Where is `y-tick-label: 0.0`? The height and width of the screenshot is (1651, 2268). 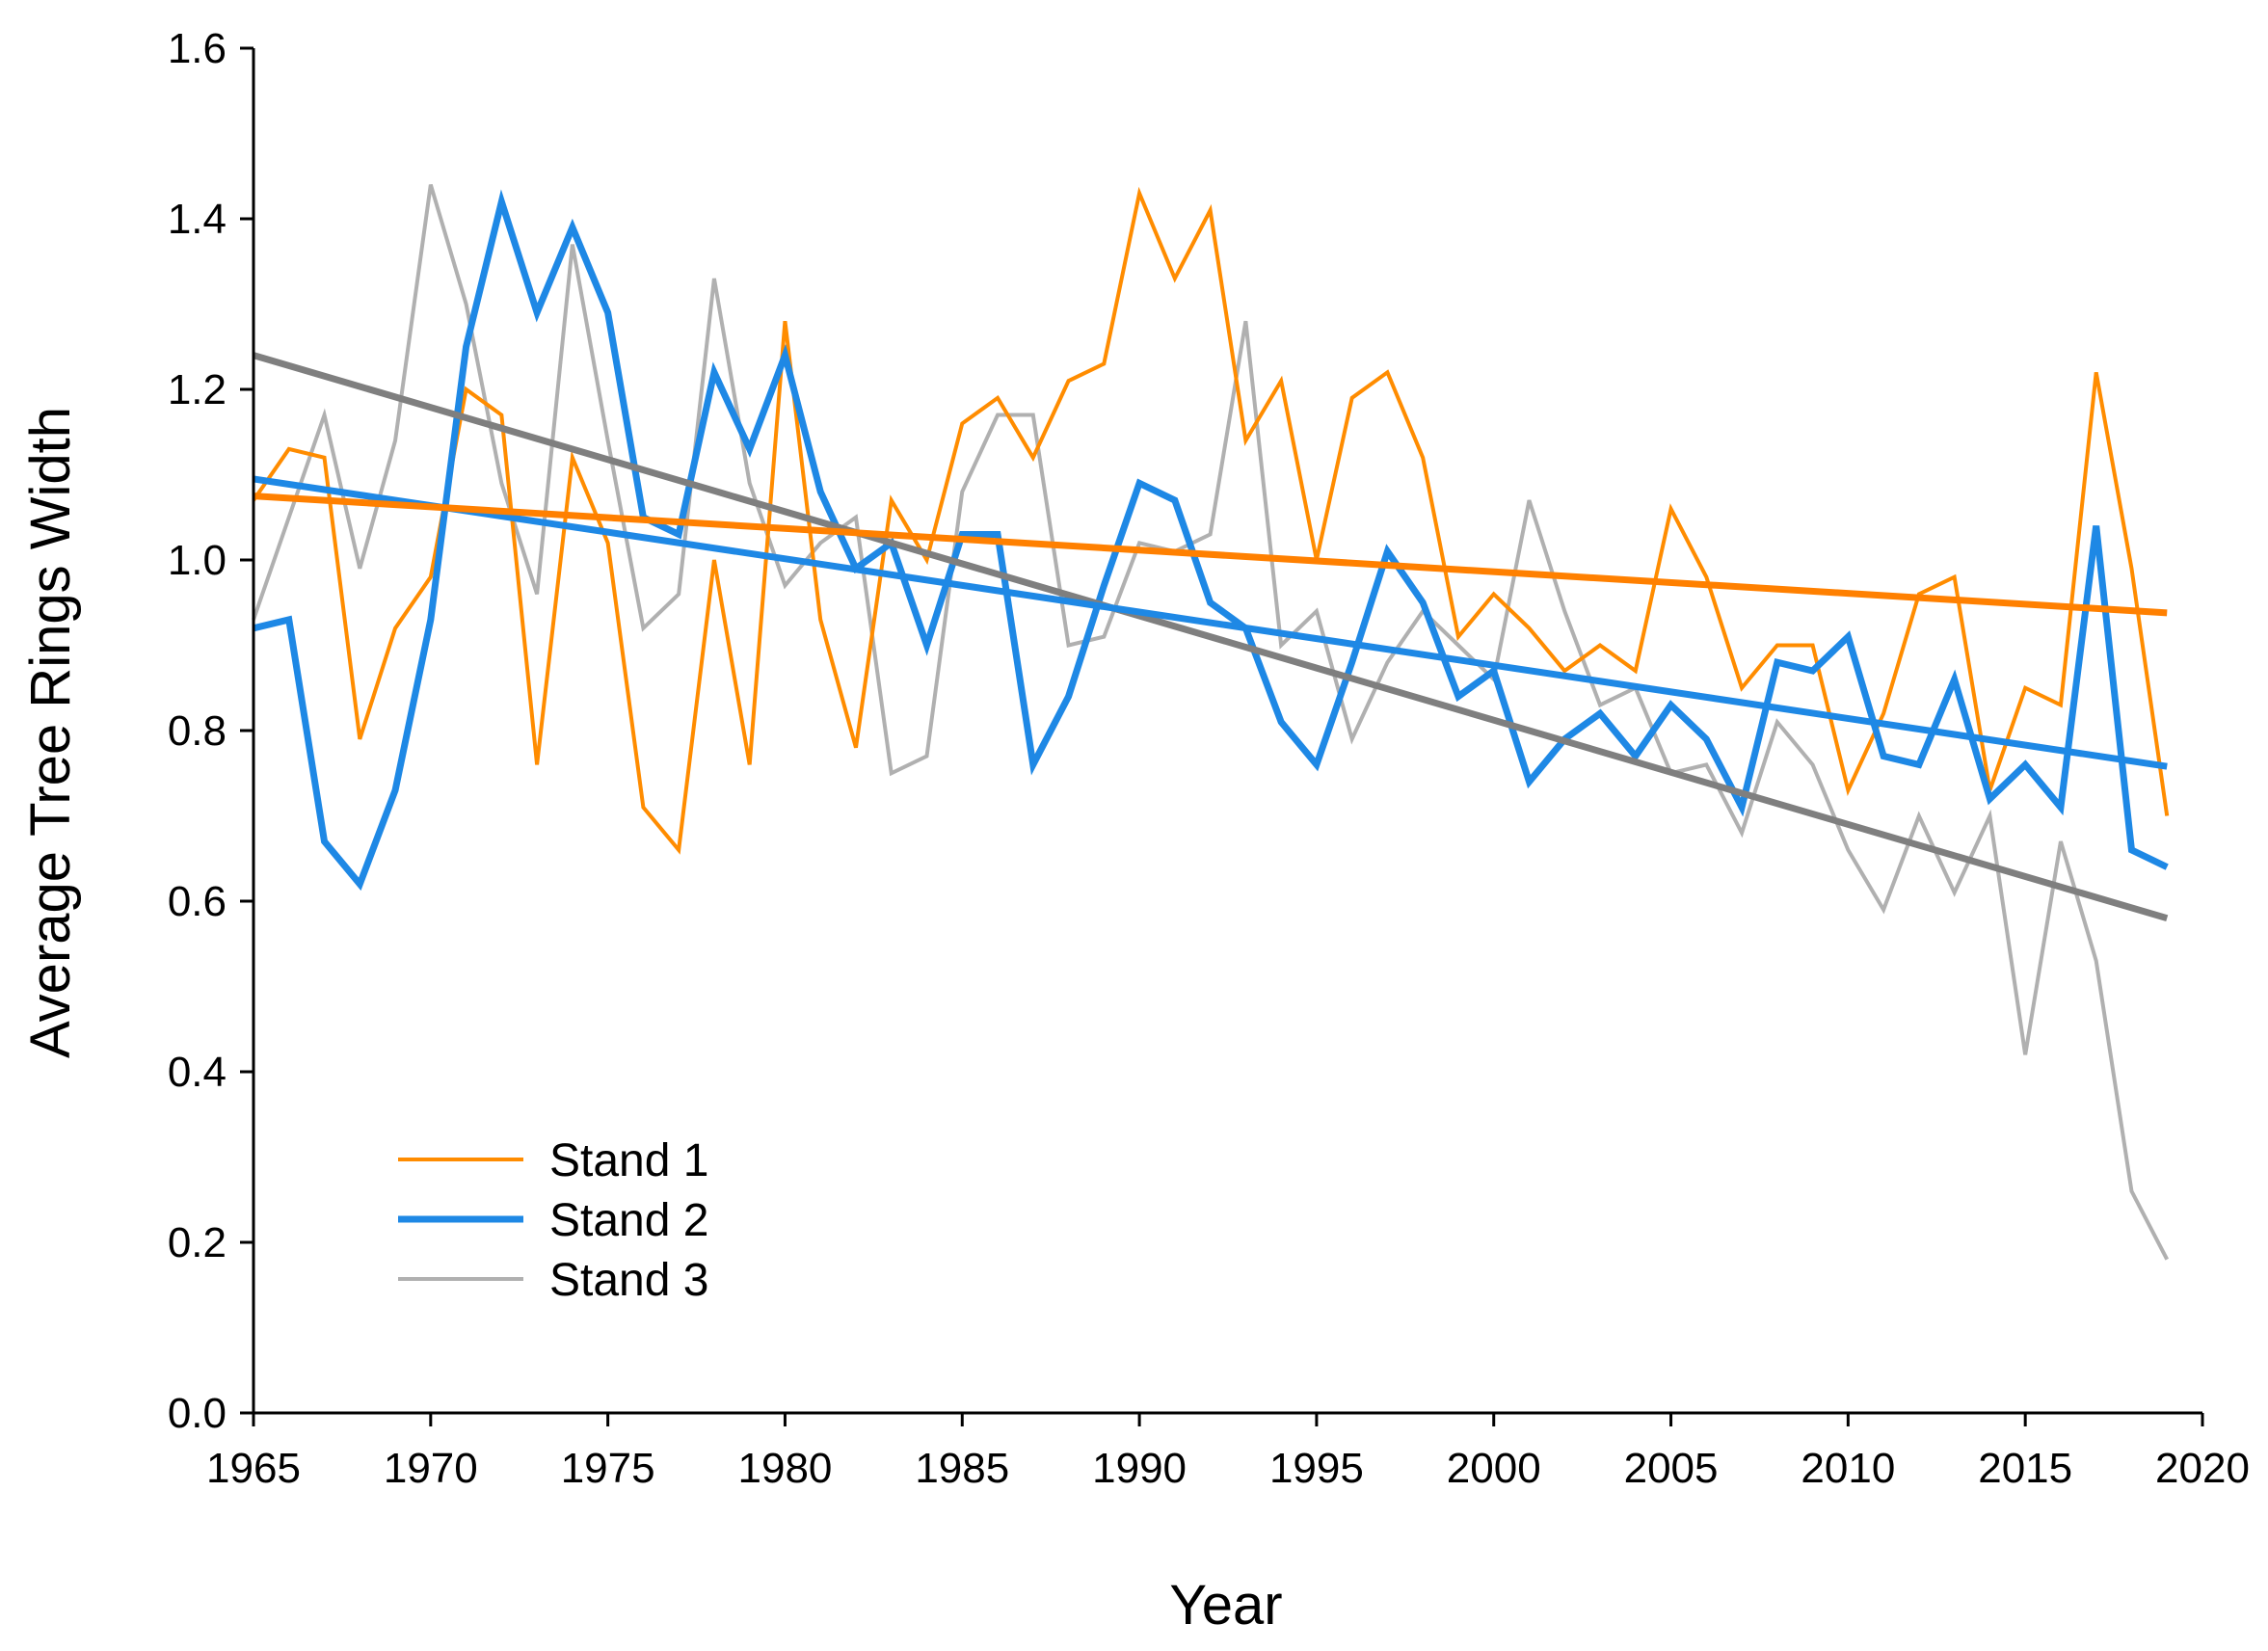
y-tick-label: 0.0 is located at coordinates (197, 1413).